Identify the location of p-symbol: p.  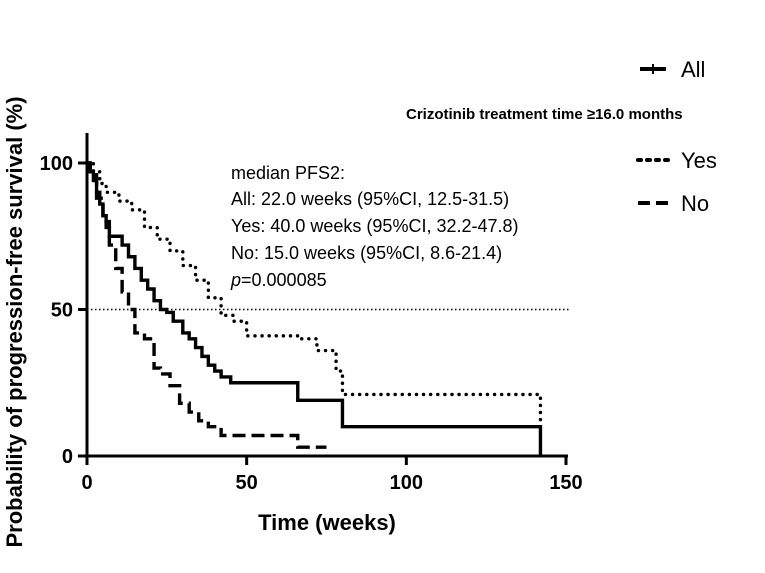
(235, 280).